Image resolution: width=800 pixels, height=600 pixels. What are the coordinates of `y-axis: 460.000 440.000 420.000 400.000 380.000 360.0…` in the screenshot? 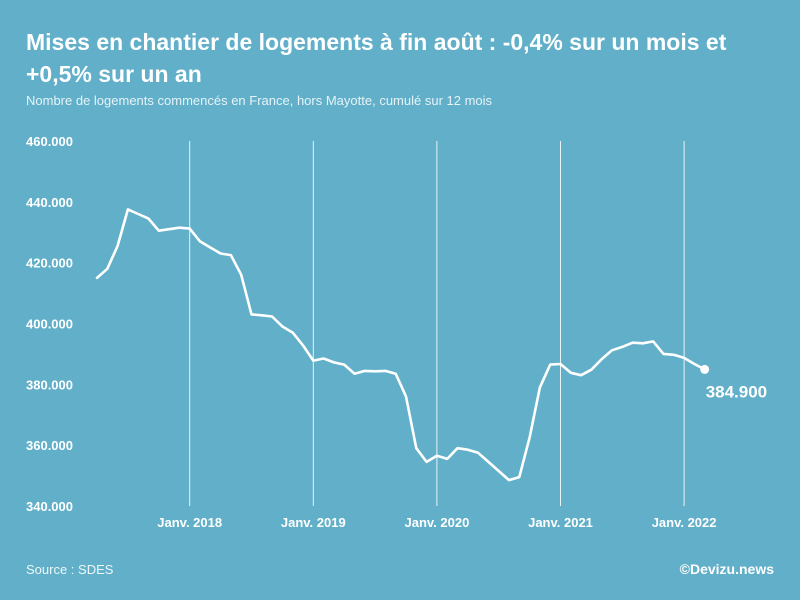 It's located at (49, 324).